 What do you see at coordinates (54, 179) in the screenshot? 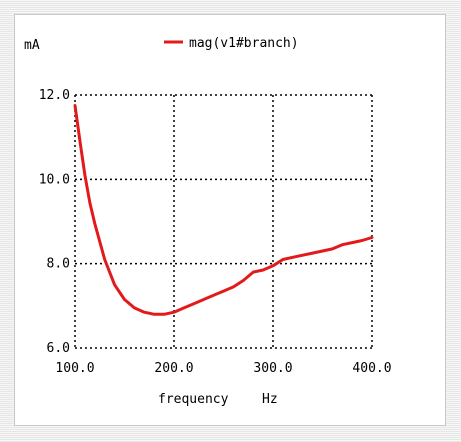
I see `y-tick-label: 10.0` at bounding box center [54, 179].